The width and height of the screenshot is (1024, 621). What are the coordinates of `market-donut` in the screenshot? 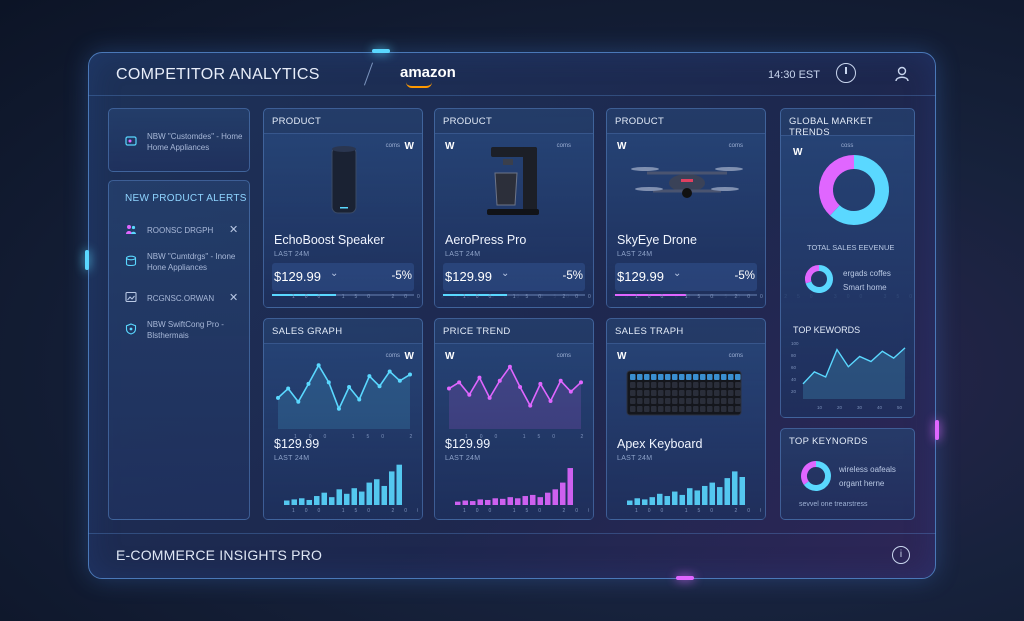 It's located at (854, 190).